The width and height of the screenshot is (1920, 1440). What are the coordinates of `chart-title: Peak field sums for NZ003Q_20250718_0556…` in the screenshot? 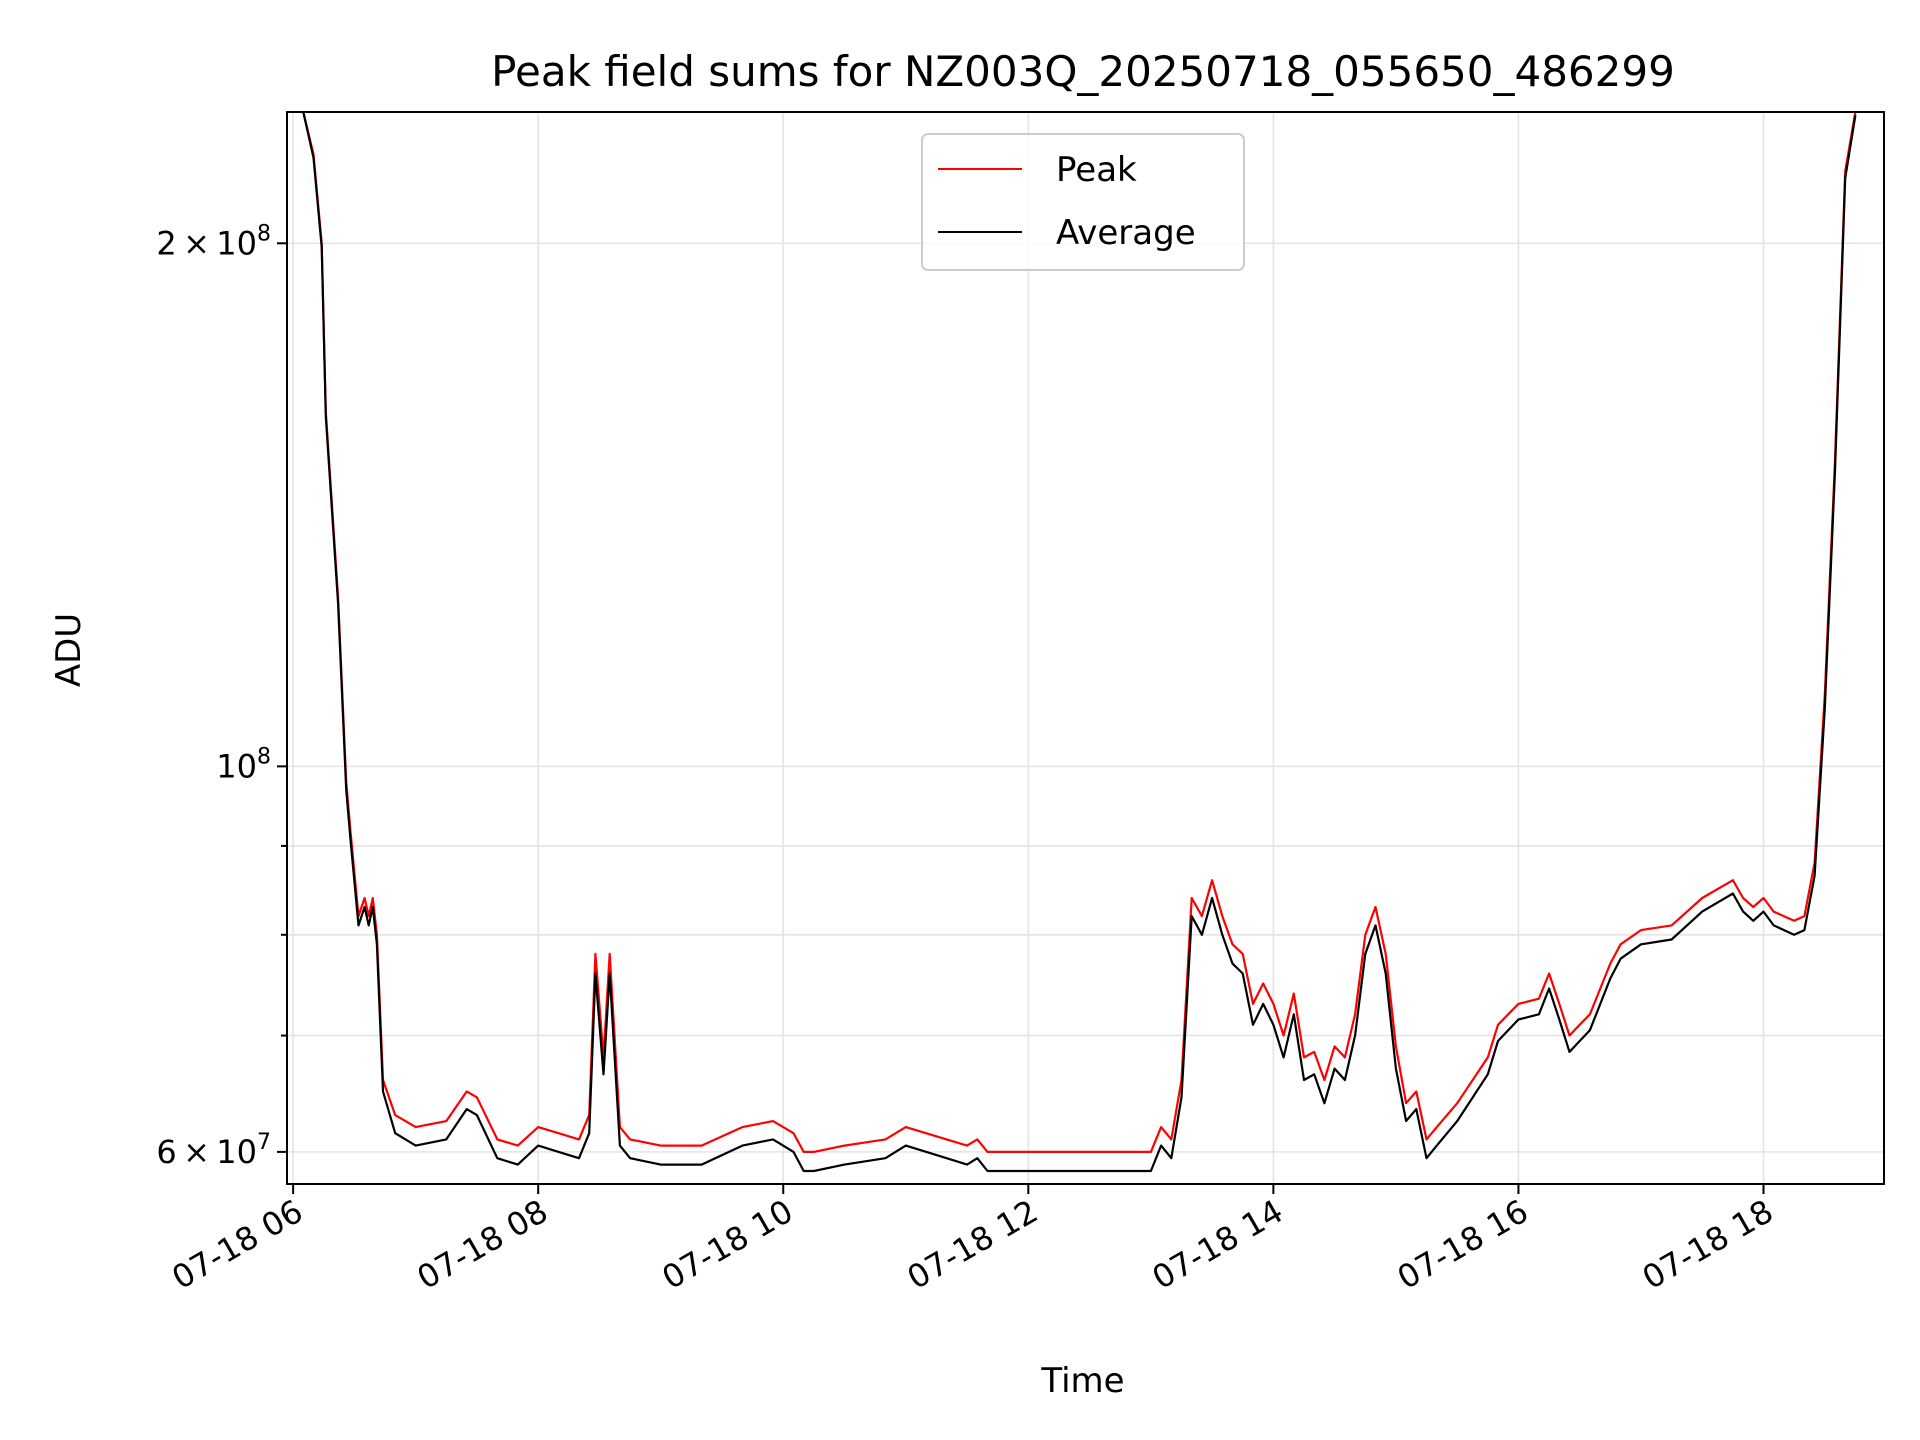 It's located at (1083, 71).